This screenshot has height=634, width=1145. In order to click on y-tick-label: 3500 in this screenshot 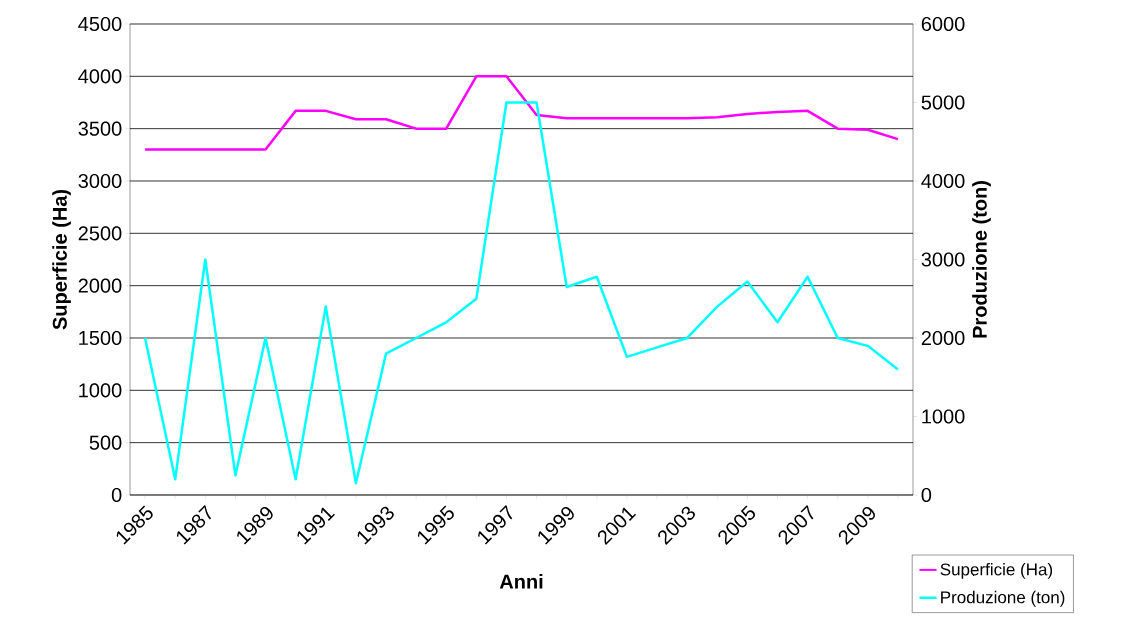, I will do `click(100, 128)`.